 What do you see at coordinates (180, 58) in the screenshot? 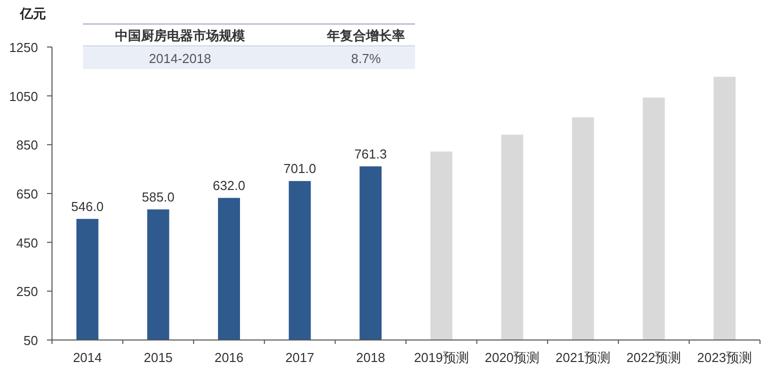
I see `annotation: 2014-2018` at bounding box center [180, 58].